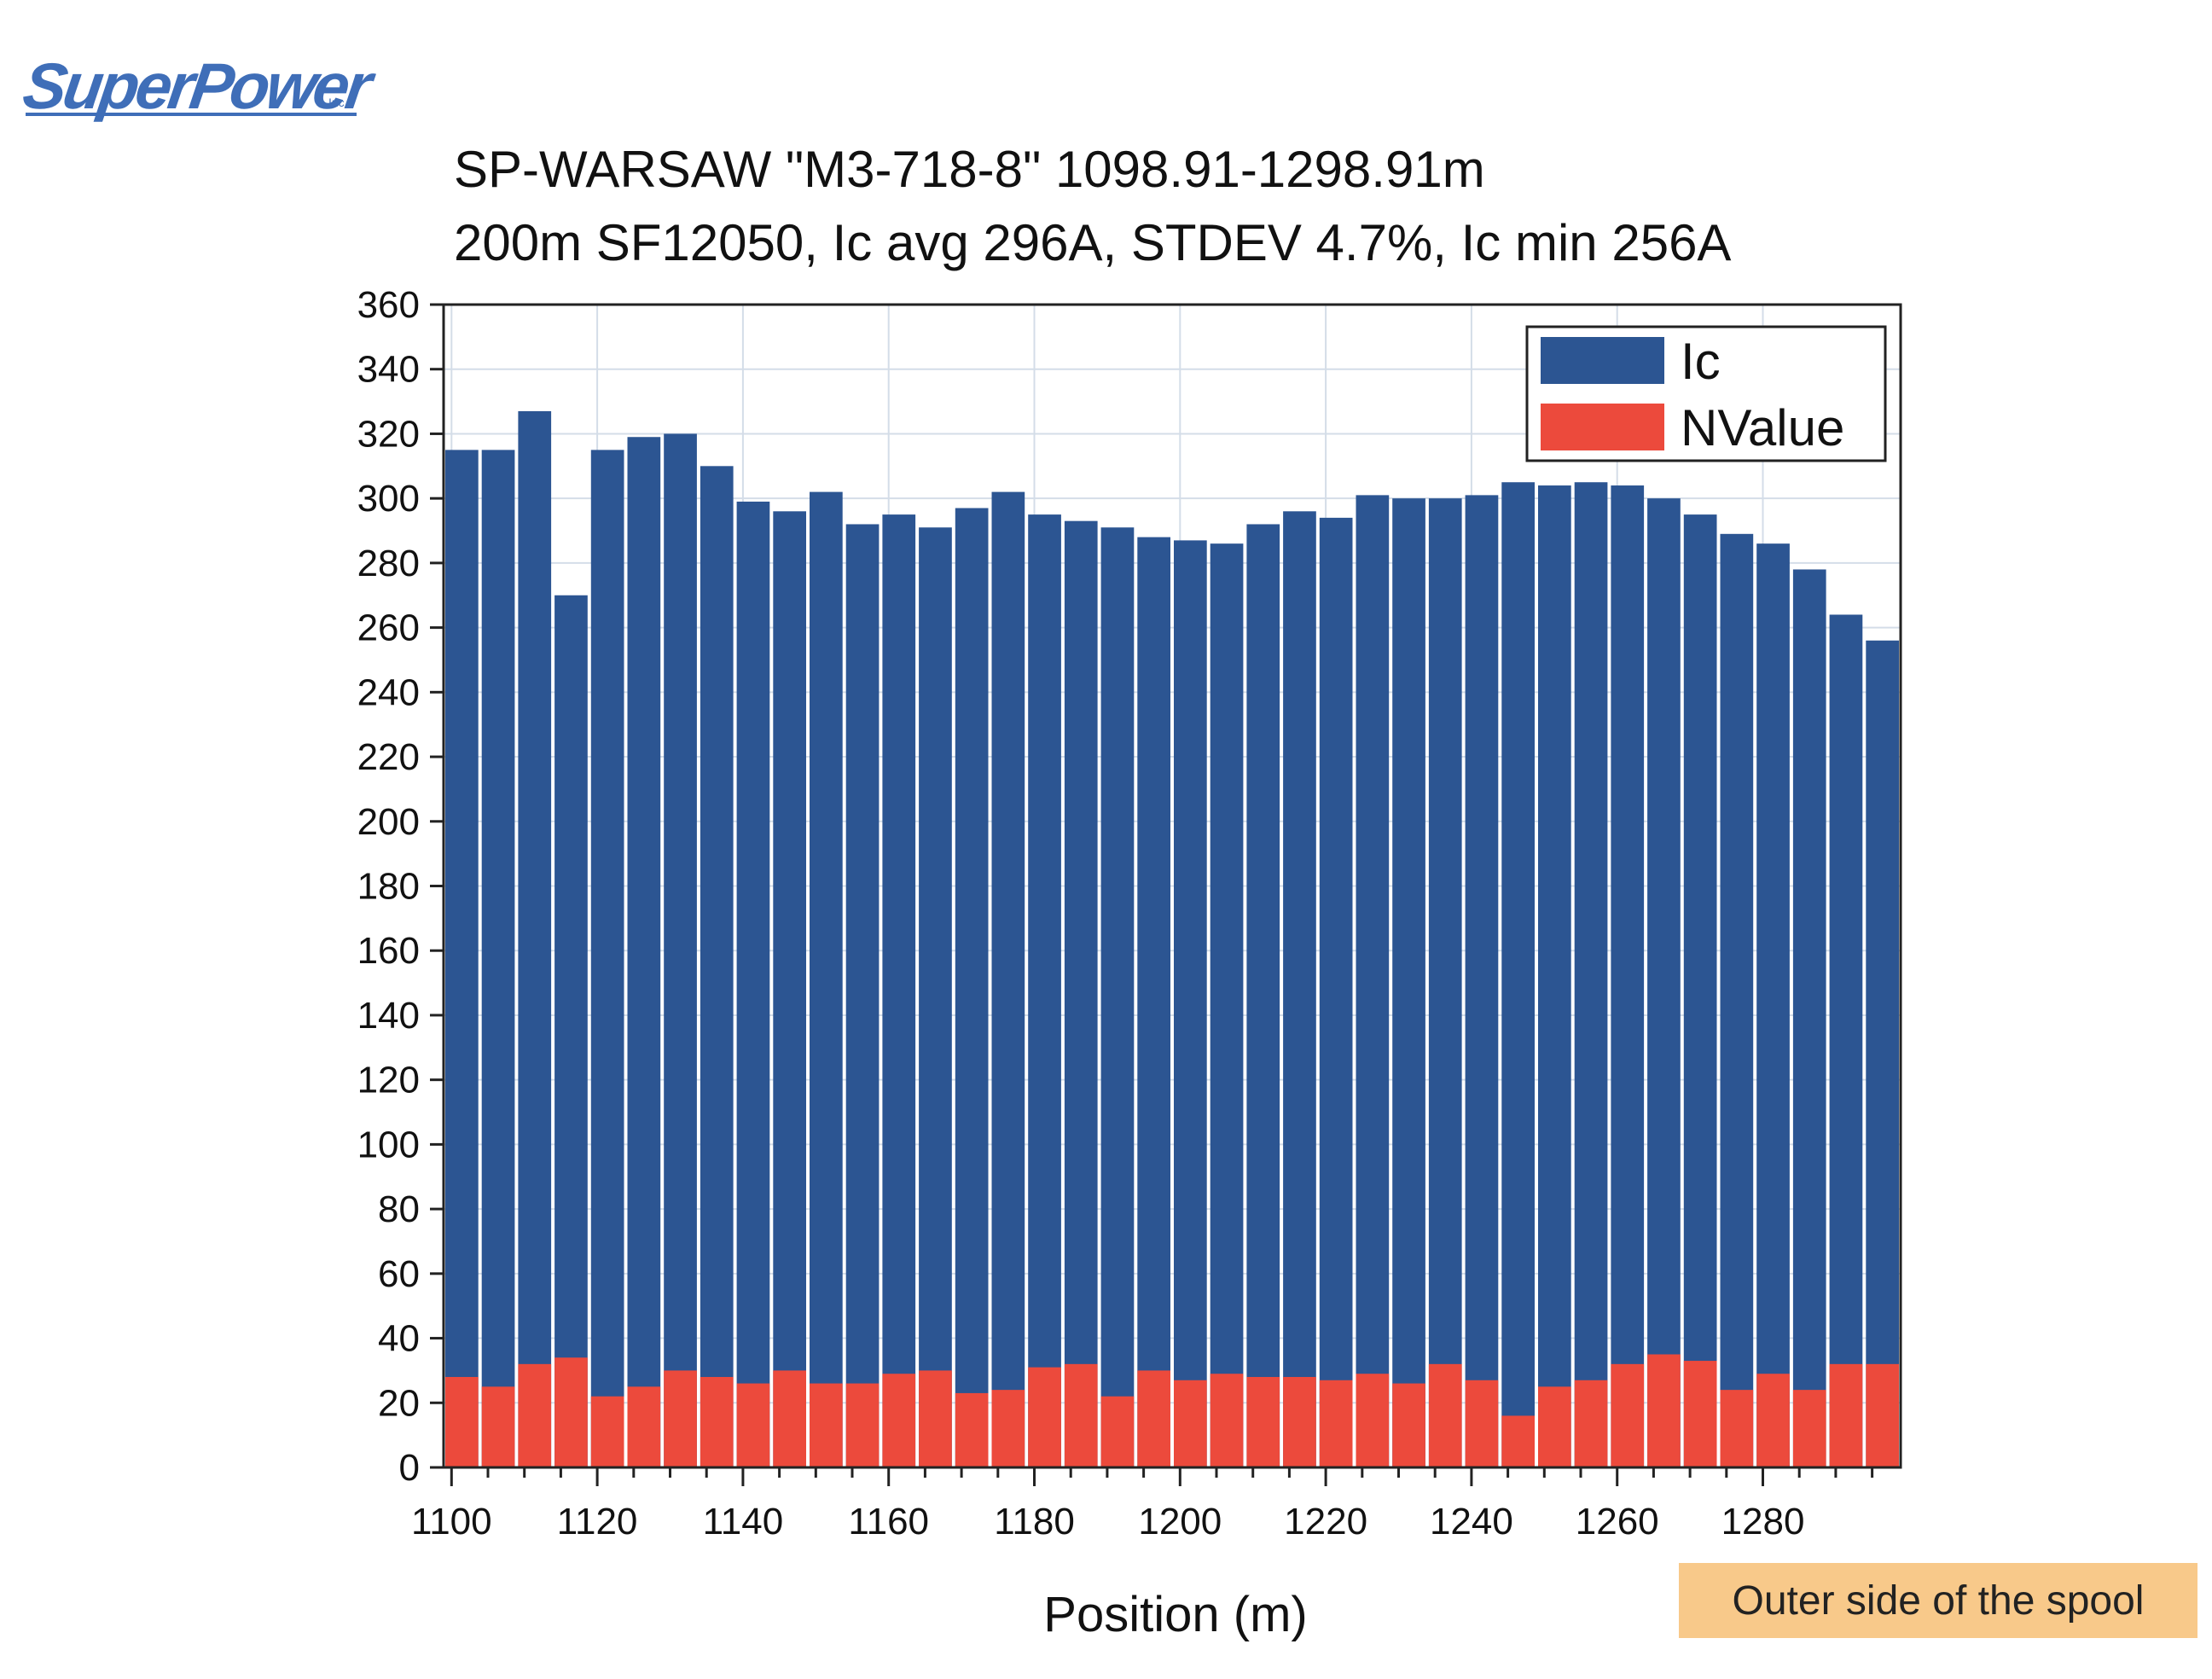 The width and height of the screenshot is (2212, 1679). I want to click on y-tick-label: 0, so click(409, 1468).